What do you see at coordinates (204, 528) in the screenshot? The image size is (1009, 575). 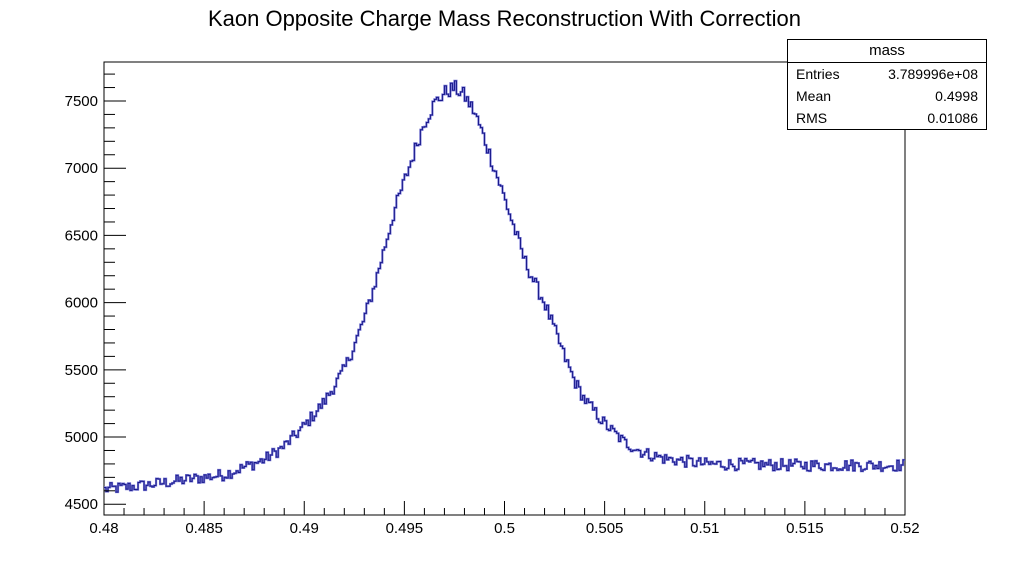 I see `x-tick-label: 0.485` at bounding box center [204, 528].